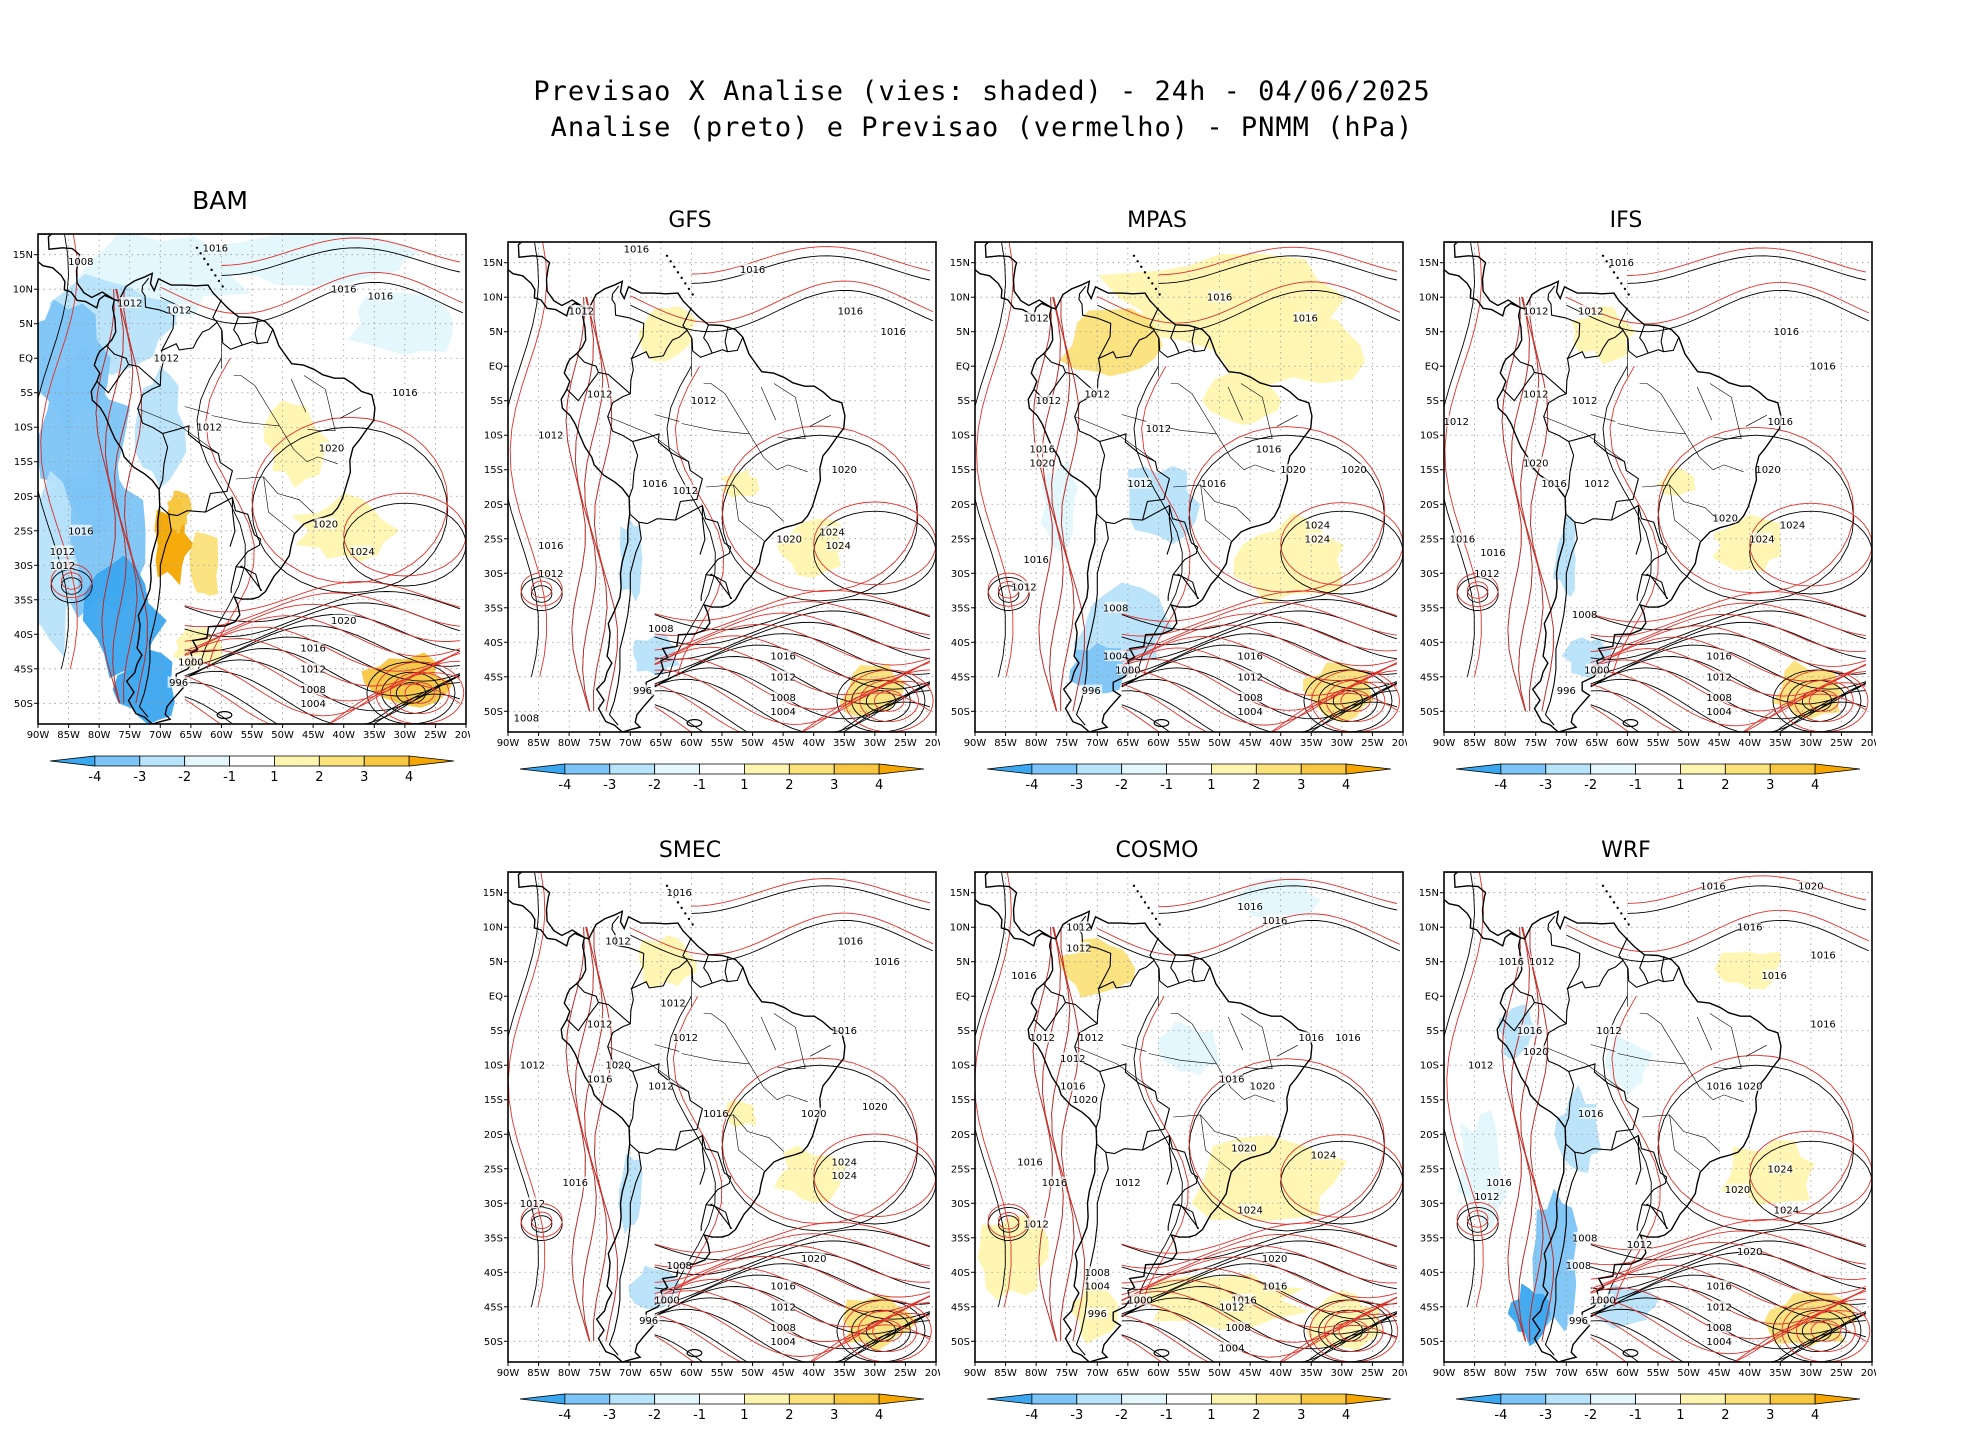 Image resolution: width=1964 pixels, height=1438 pixels. What do you see at coordinates (1429, 539) in the screenshot?
I see `lat-tick-label: 25S` at bounding box center [1429, 539].